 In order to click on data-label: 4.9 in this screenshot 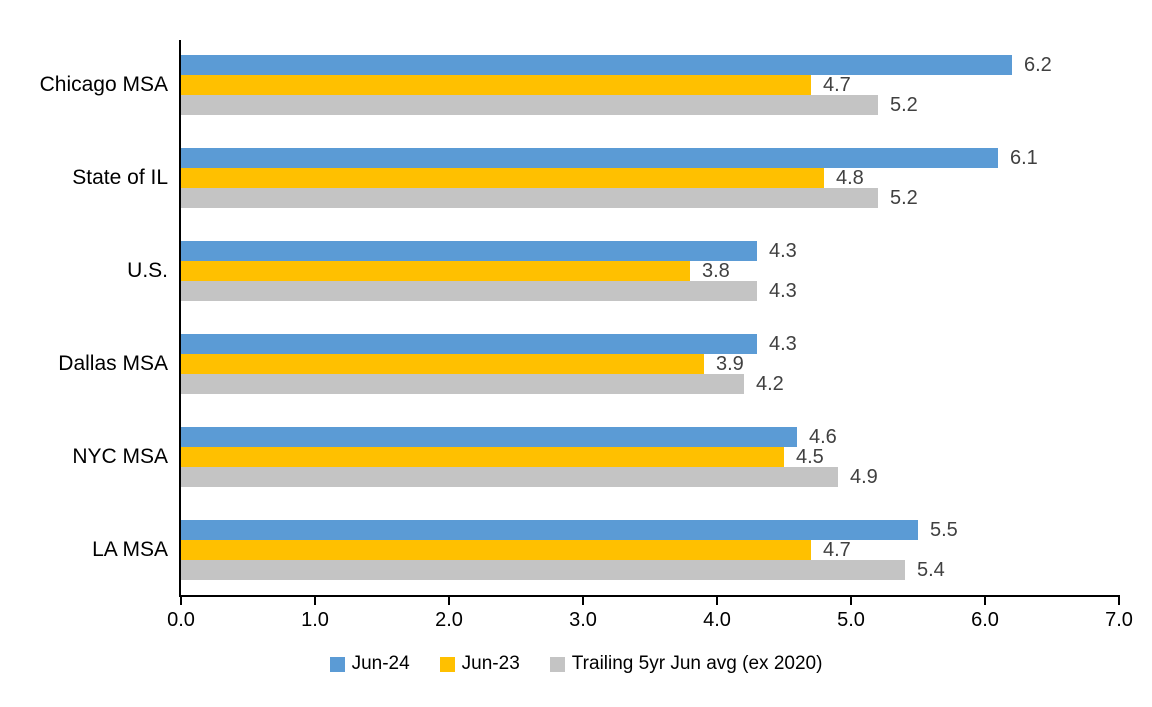, I will do `click(864, 477)`.